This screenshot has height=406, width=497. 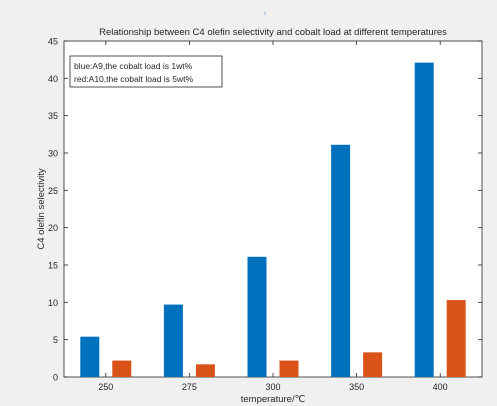 I want to click on y-tick-label: 35, so click(x=53, y=116).